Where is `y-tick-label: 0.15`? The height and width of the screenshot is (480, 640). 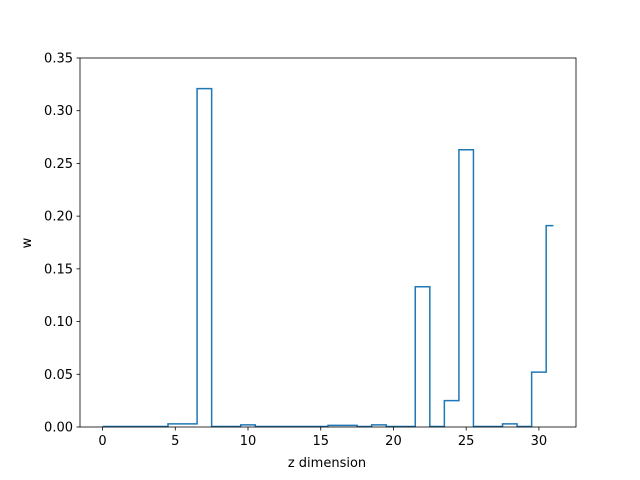 y-tick-label: 0.15 is located at coordinates (58, 269).